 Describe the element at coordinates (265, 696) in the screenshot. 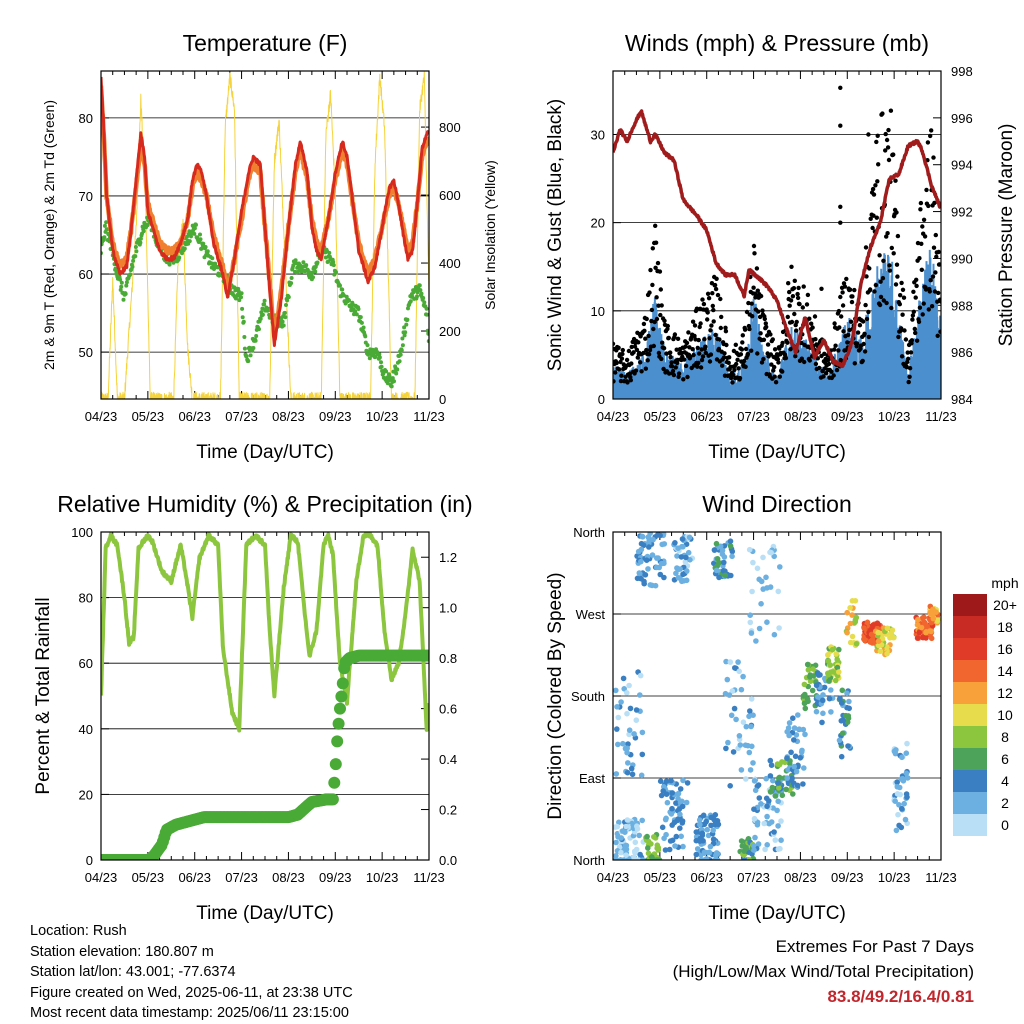

I see `plot-area` at that location.